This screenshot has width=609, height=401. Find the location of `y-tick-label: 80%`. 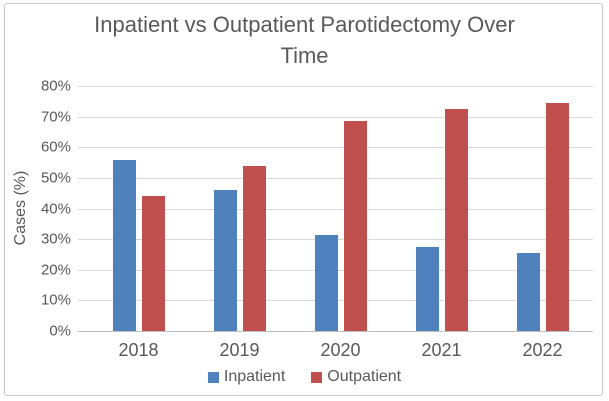

y-tick-label: 80% is located at coordinates (55, 86).